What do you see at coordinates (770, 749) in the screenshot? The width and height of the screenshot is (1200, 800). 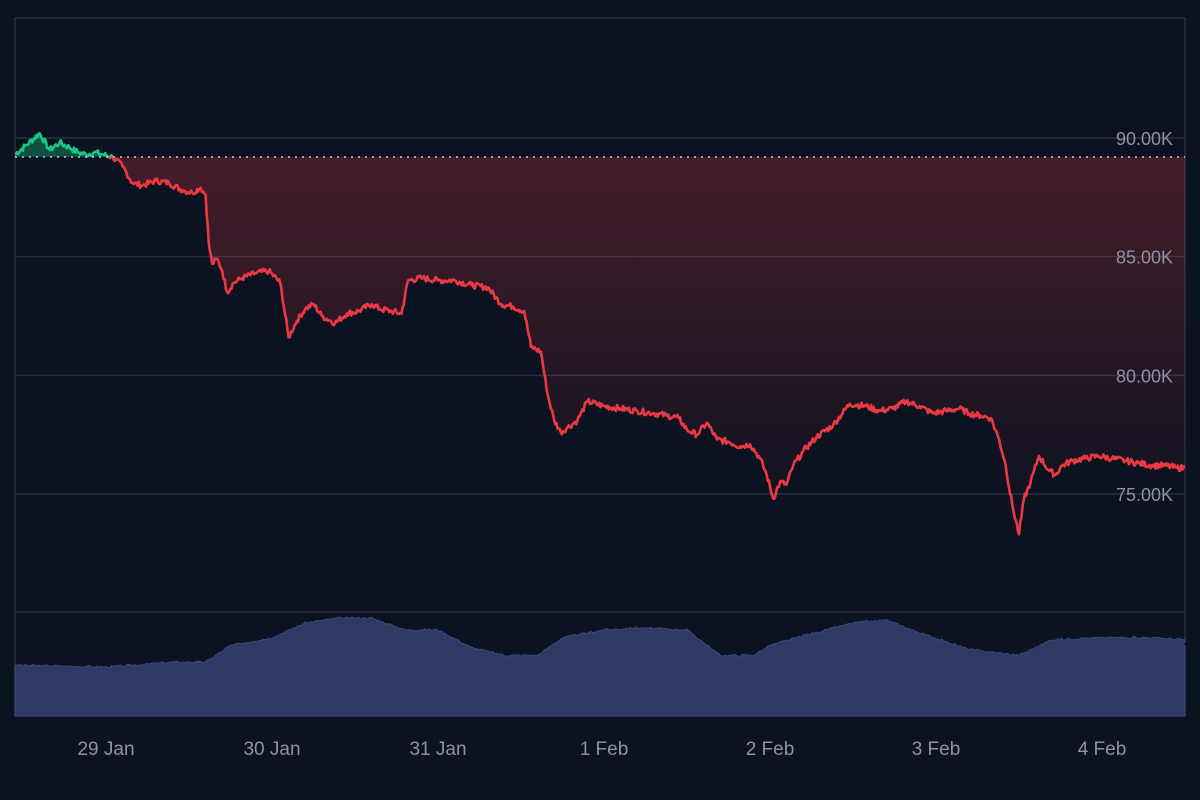 I see `x-tick-label: 2 Feb` at bounding box center [770, 749].